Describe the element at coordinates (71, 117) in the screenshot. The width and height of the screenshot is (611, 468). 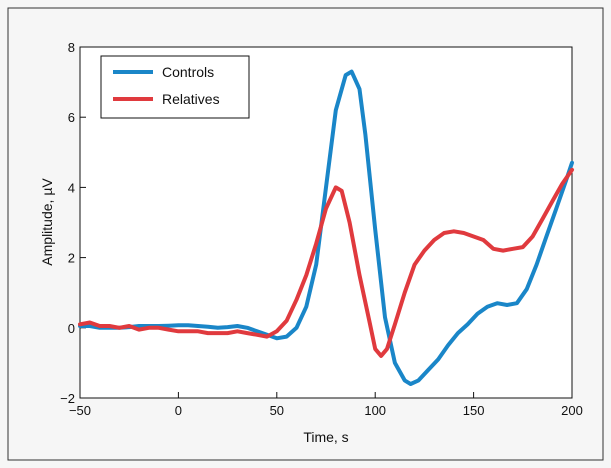
I see `y-tick-label: 6` at that location.